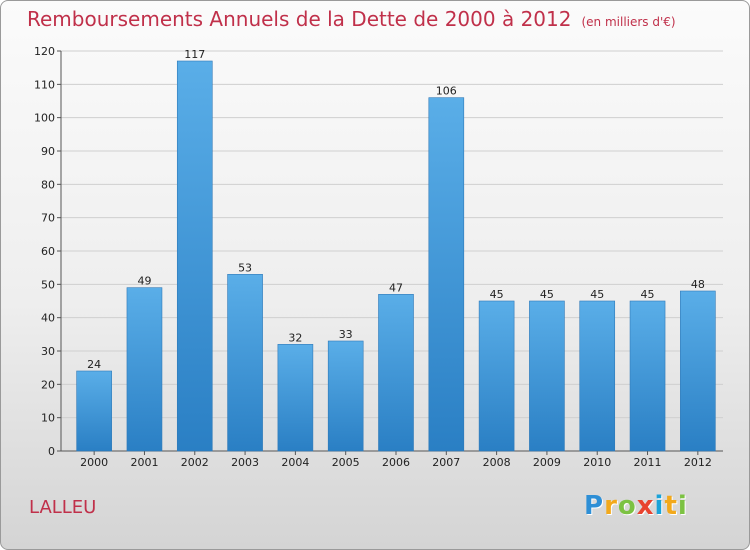 This screenshot has width=750, height=550. I want to click on logo-letter: t, so click(671, 506).